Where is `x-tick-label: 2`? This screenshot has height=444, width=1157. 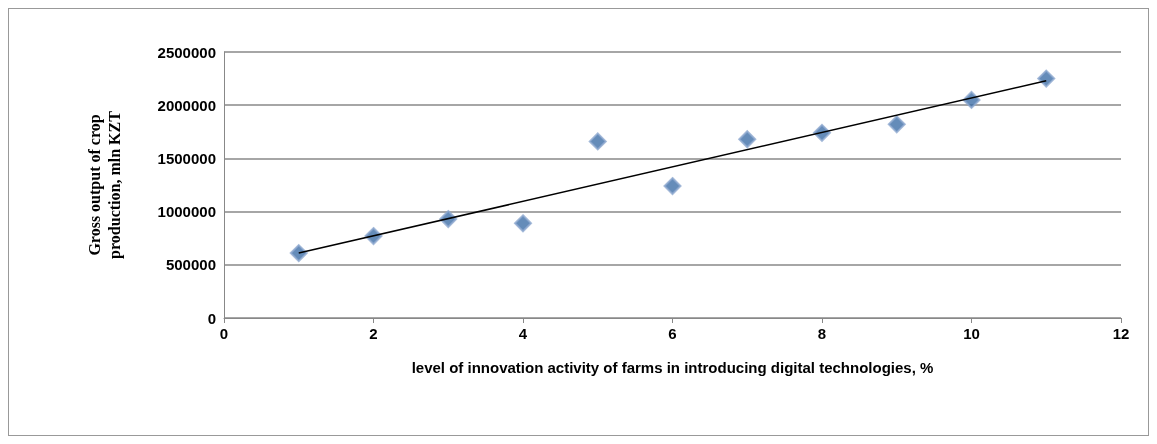 x-tick-label: 2 is located at coordinates (373, 333).